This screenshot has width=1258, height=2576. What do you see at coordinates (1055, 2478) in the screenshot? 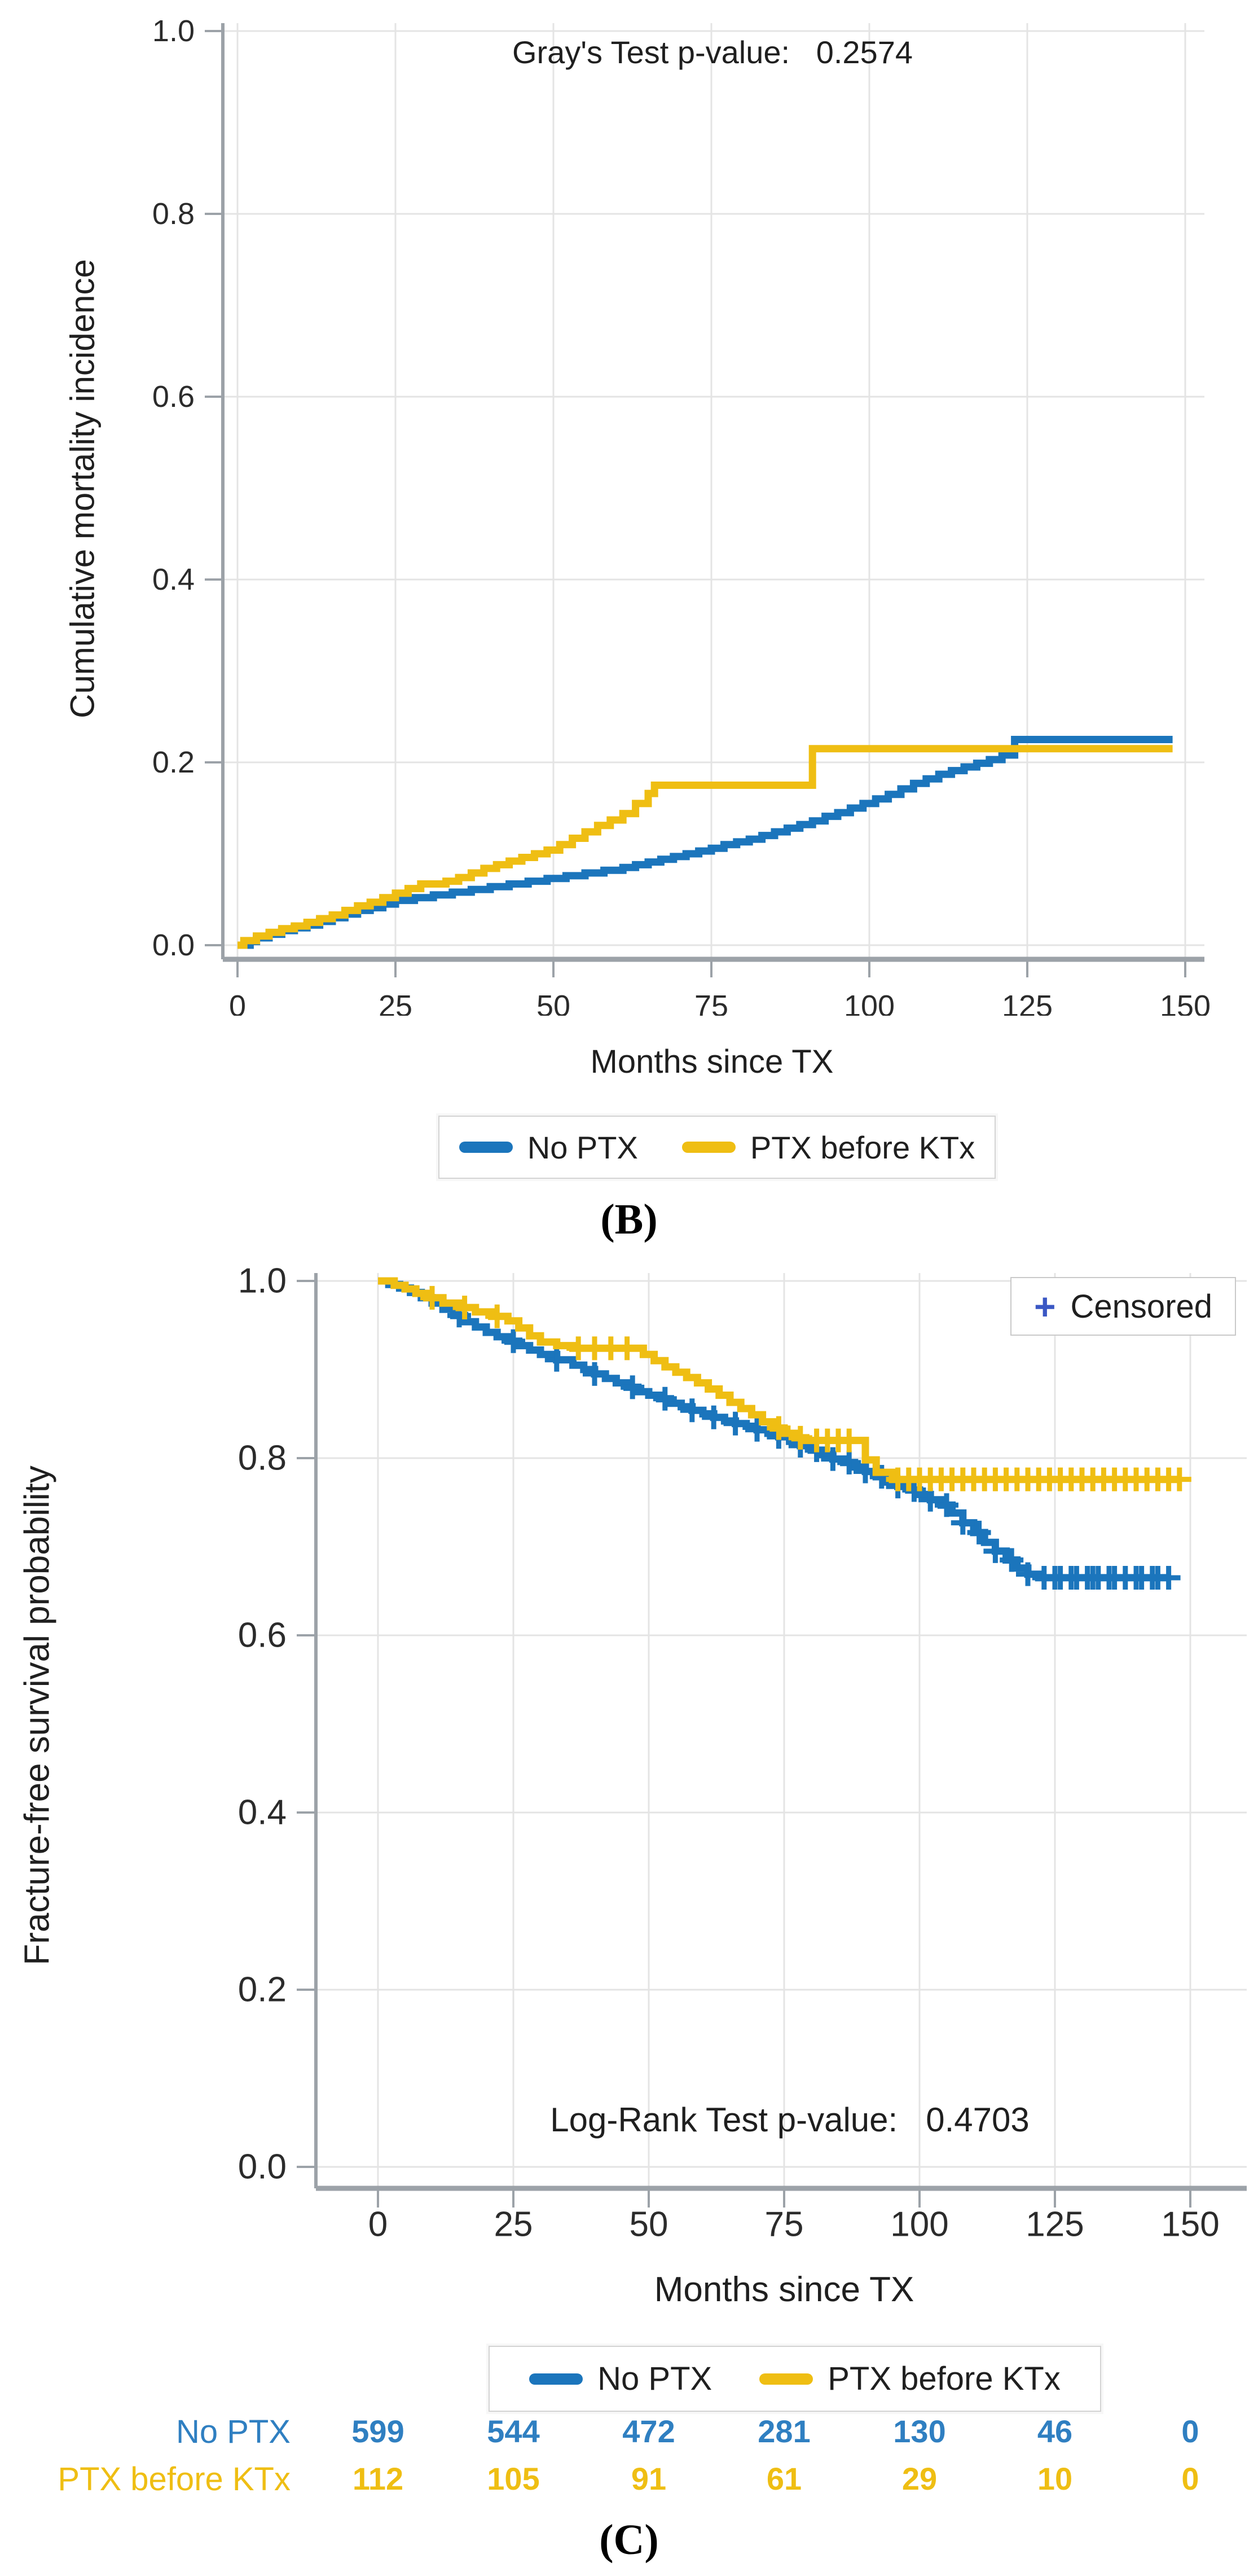
I see `at-risk-count: 10` at bounding box center [1055, 2478].